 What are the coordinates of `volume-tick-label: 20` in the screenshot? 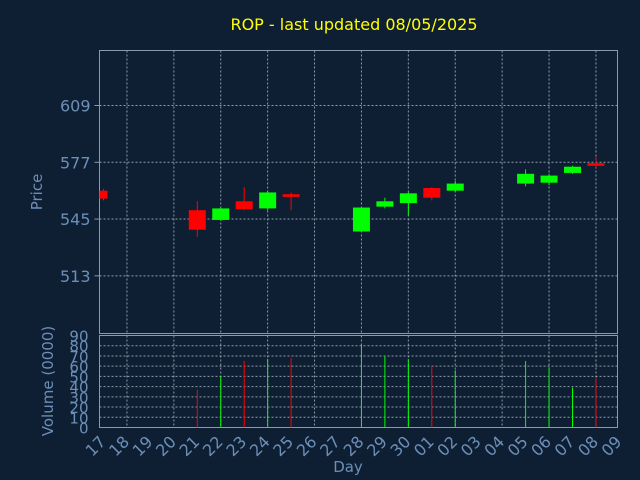 It's located at (78, 408).